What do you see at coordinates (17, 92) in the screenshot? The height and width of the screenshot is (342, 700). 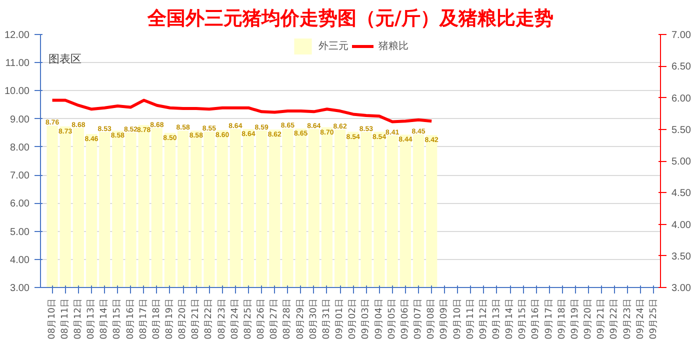 I see `y-tick-label: 10.00` at bounding box center [17, 92].